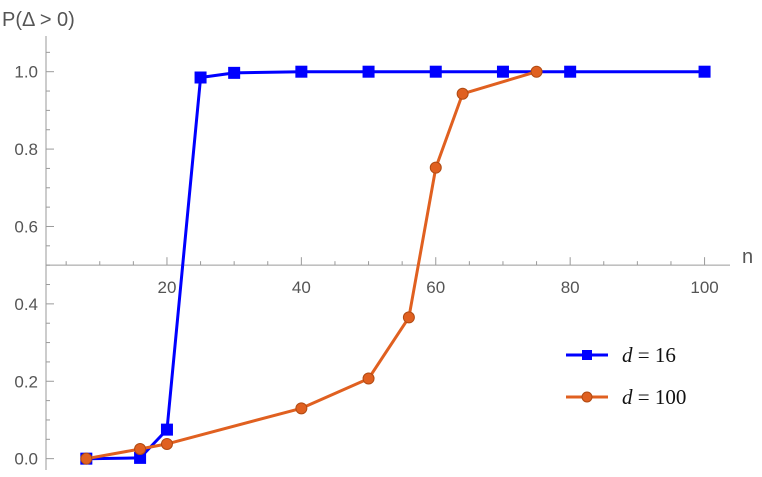  Describe the element at coordinates (621, 355) in the screenshot. I see `legend-item-1: d = 16` at that location.